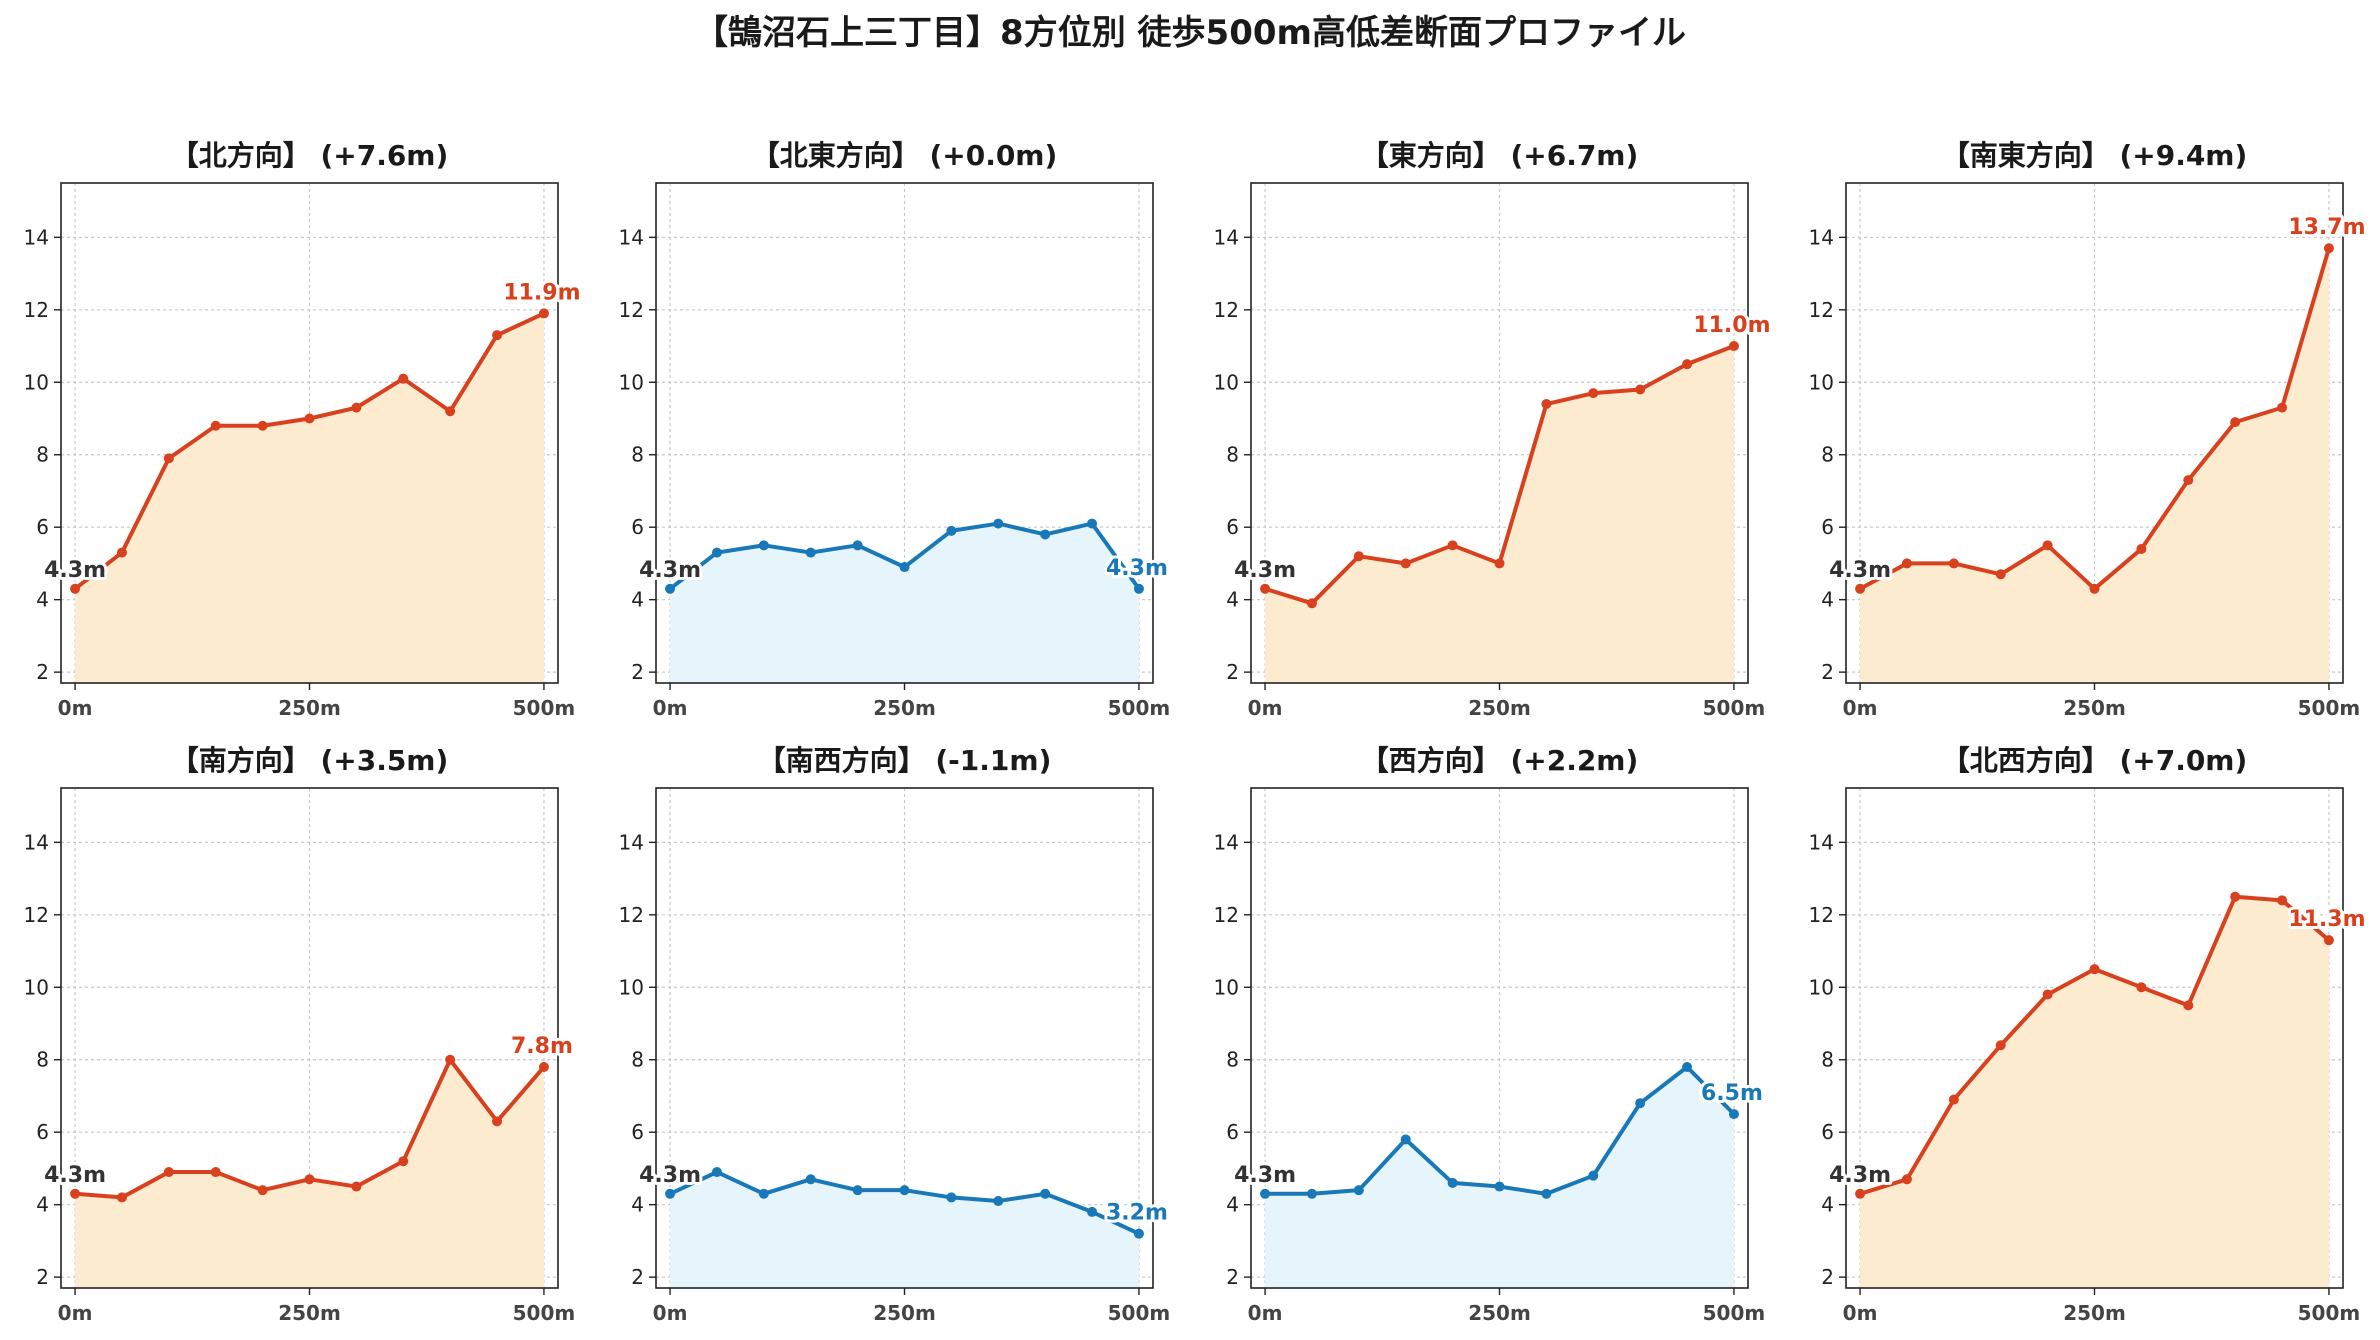  What do you see at coordinates (905, 155) in the screenshot?
I see `panel-title: 【北東方向】 (+0.0m)` at bounding box center [905, 155].